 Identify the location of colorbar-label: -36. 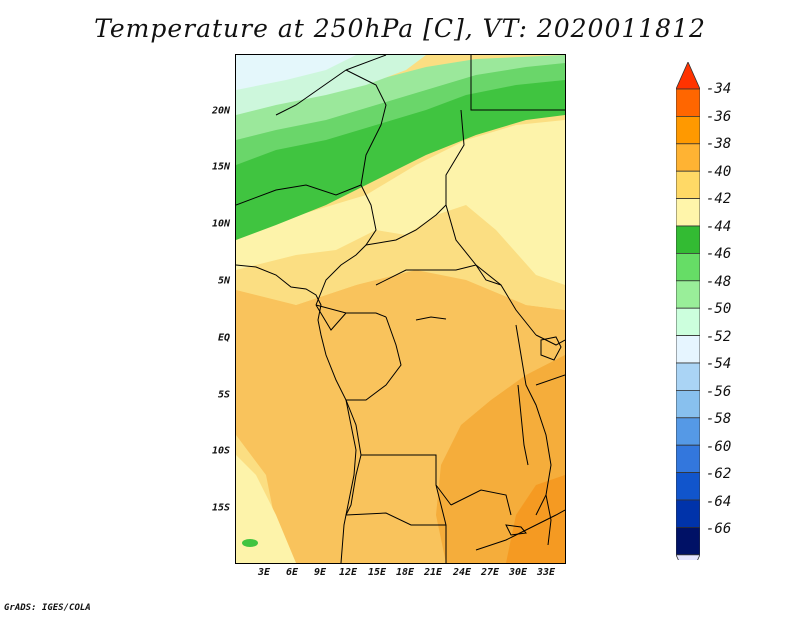
(719, 117).